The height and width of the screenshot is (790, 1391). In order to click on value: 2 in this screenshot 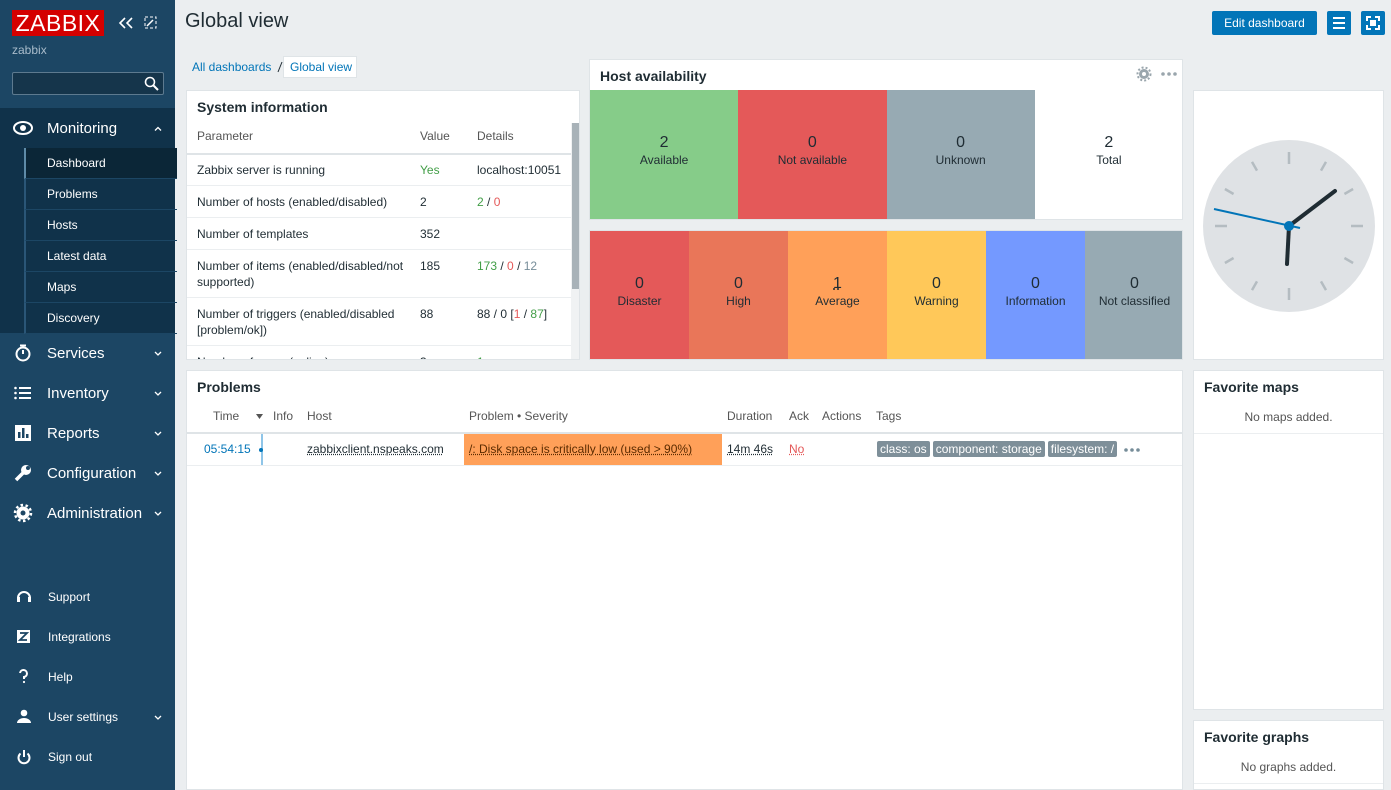, I will do `click(423, 202)`.